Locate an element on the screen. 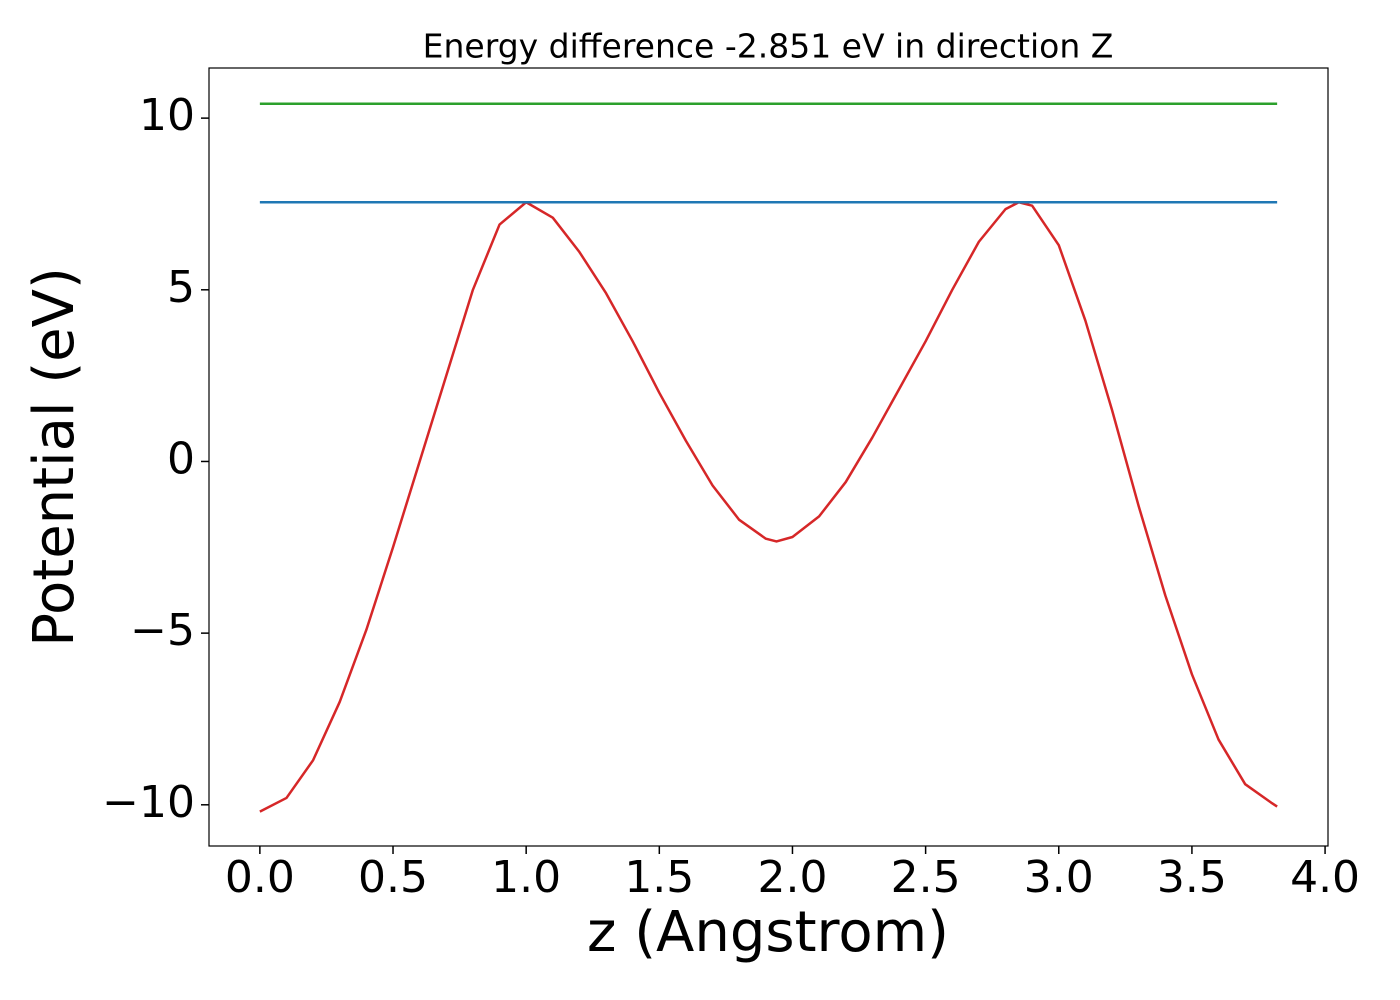 This screenshot has height=1000, width=1400. x-tick-label: 1.5 is located at coordinates (659, 877).